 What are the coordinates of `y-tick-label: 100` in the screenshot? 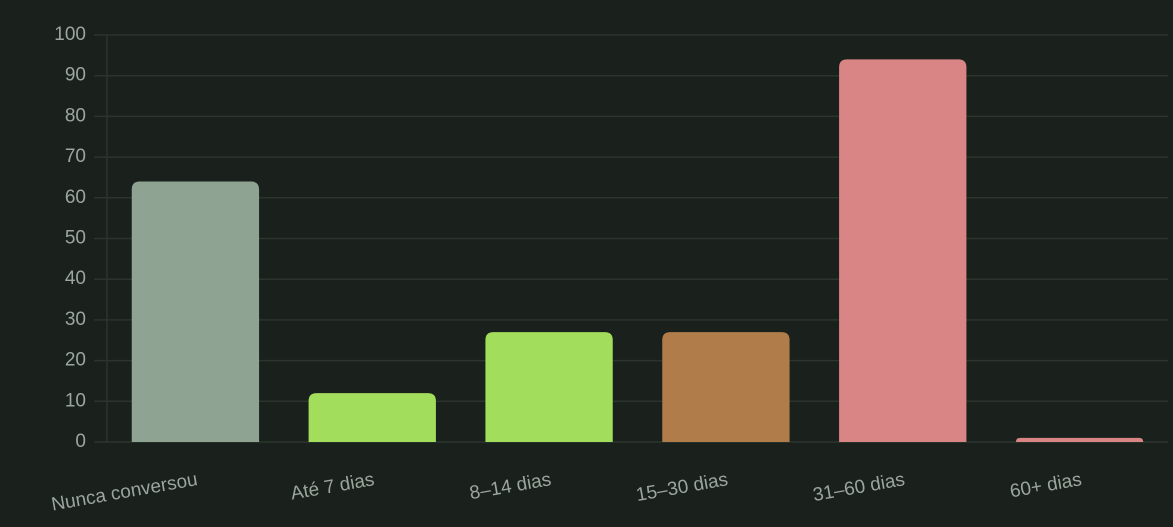 It's located at (70, 34).